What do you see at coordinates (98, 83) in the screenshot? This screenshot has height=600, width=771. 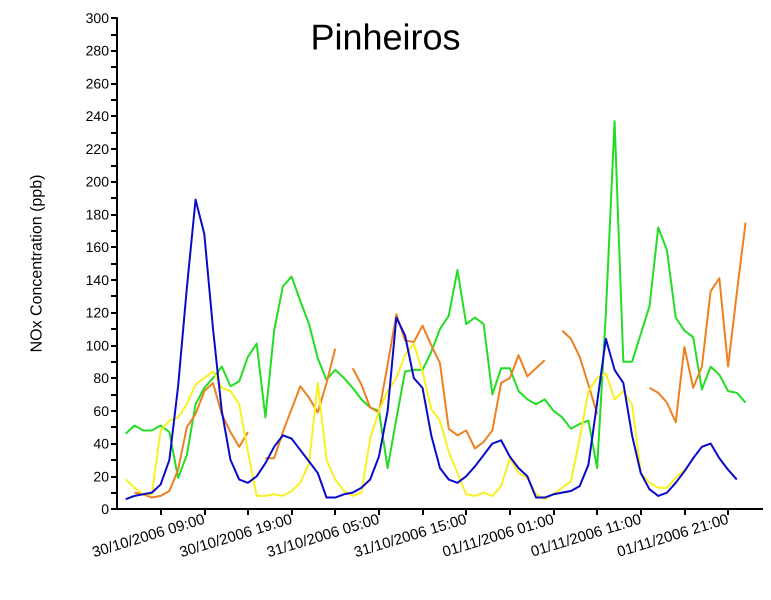 I see `y-tick-label: 260` at bounding box center [98, 83].